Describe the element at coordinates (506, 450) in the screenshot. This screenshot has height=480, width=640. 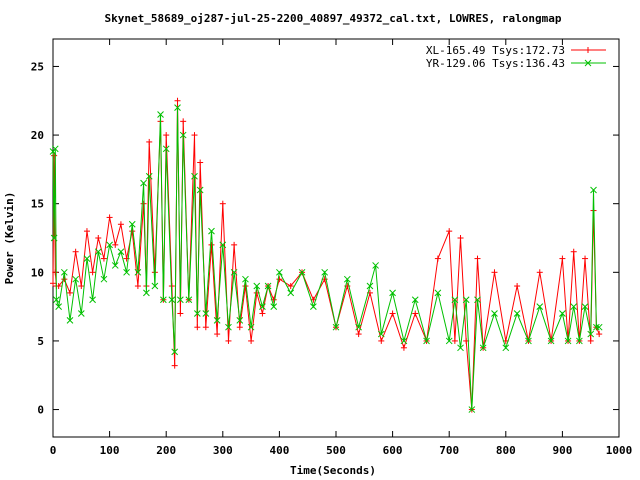
I see `x-tick-label: 800` at that location.